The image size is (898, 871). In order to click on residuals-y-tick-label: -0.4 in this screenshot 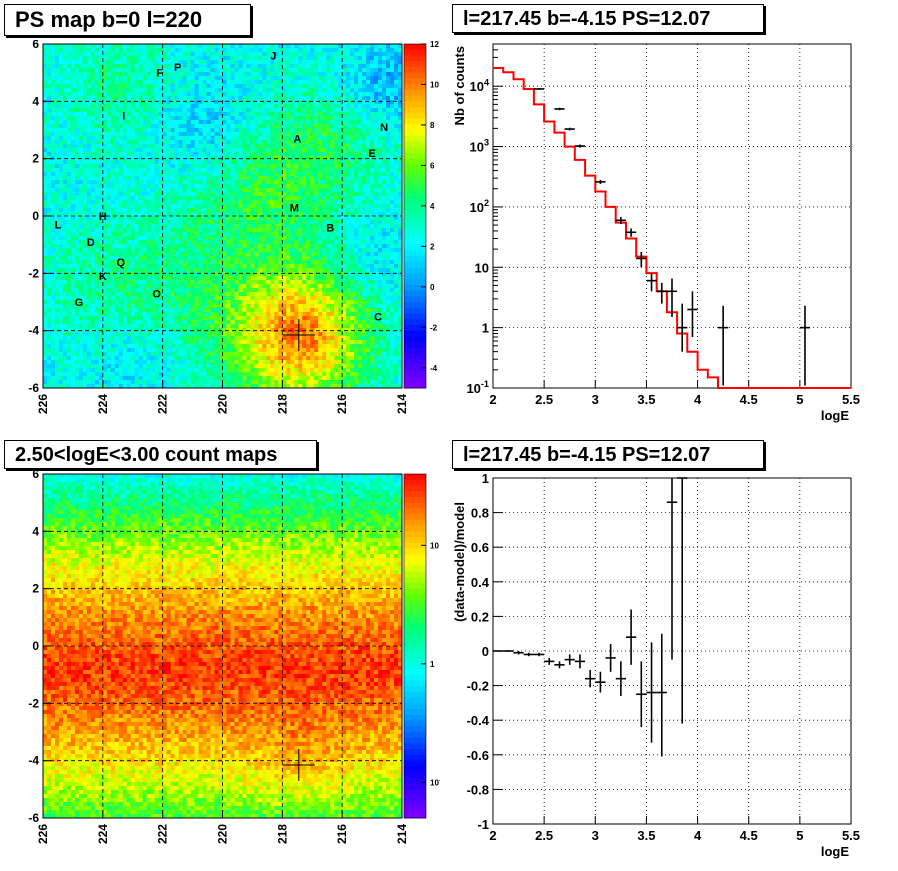, I will do `click(478, 720)`.